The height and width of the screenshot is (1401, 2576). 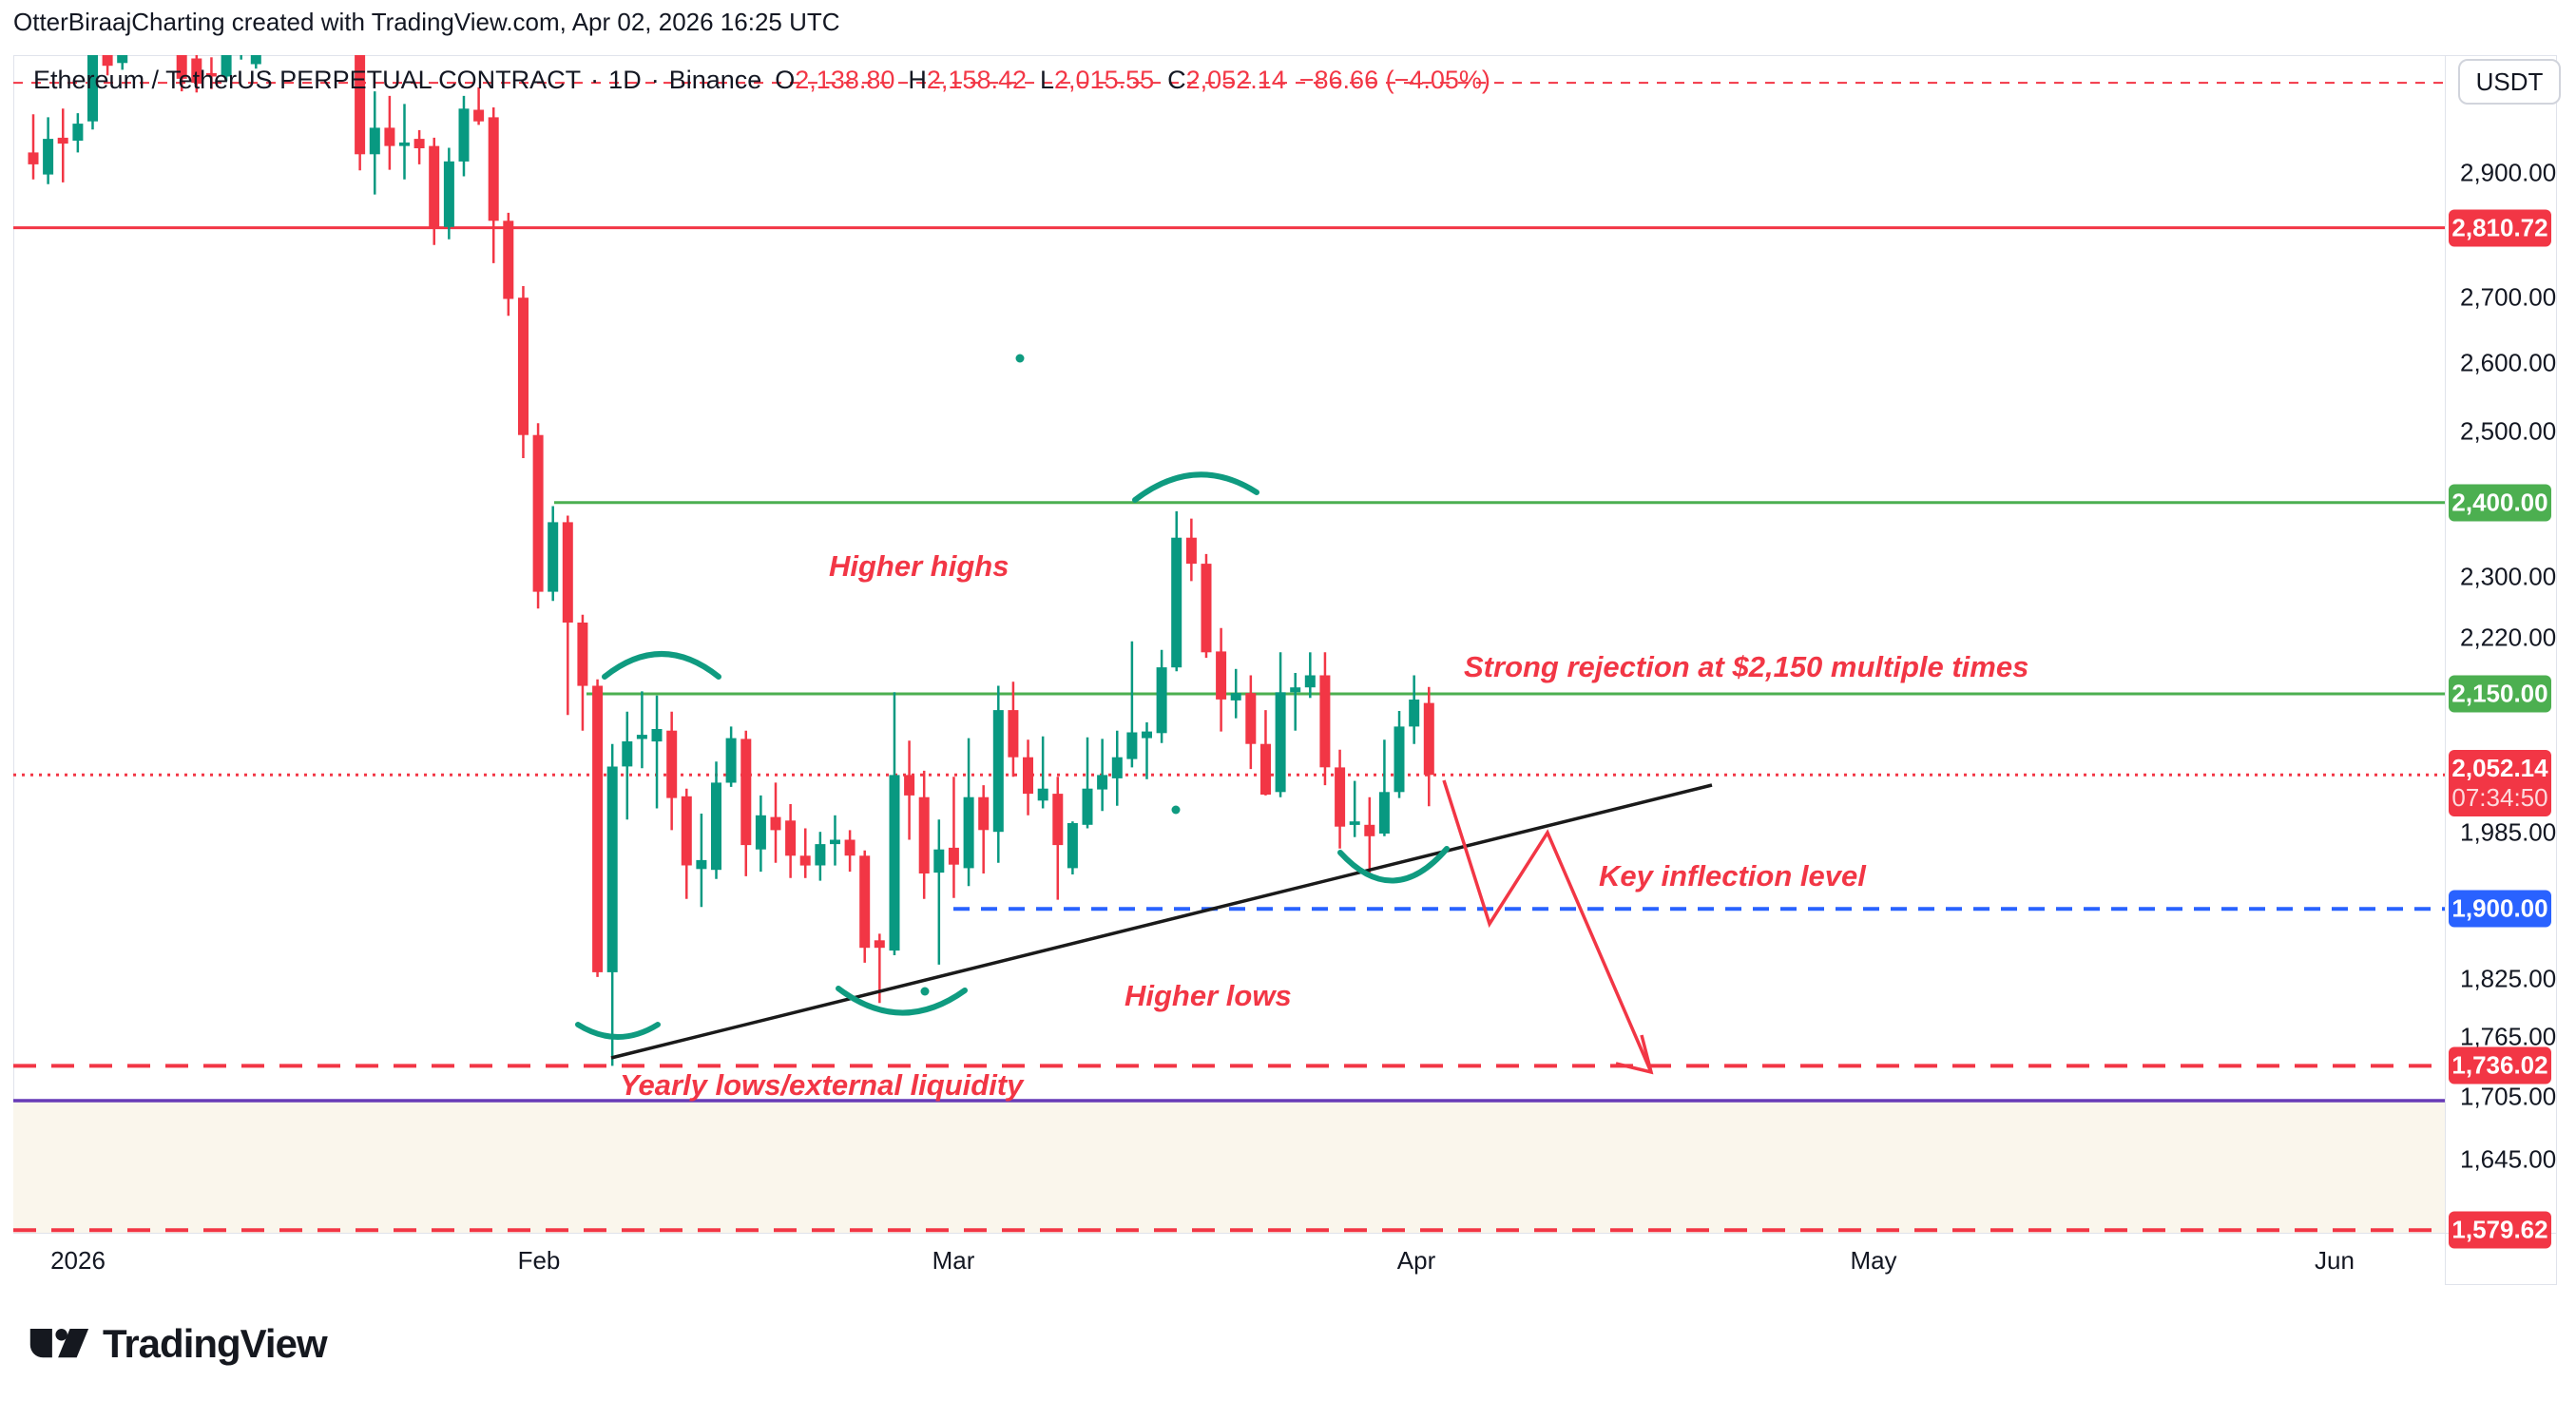 What do you see at coordinates (78, 1260) in the screenshot?
I see `time-tick-2026: 2026` at bounding box center [78, 1260].